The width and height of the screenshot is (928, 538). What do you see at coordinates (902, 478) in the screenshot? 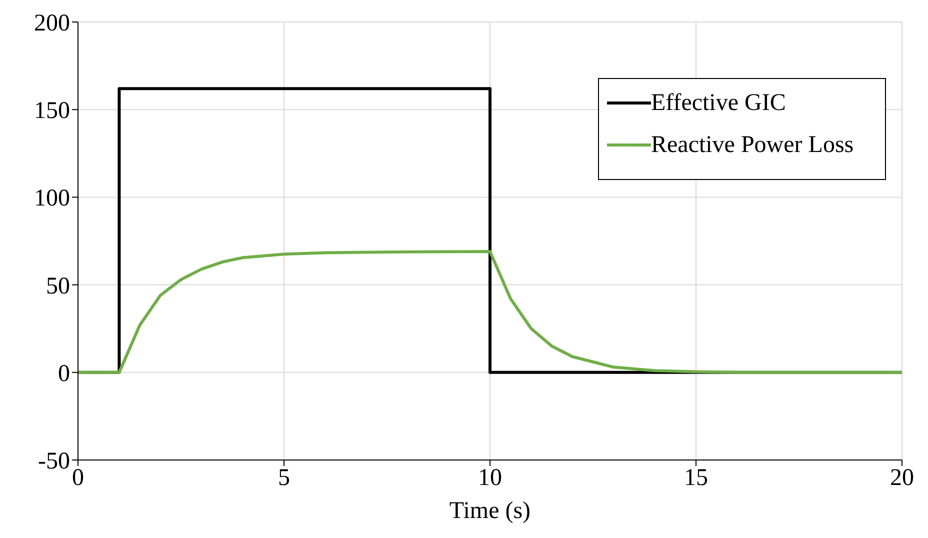
I see `x-tick-label: 20` at bounding box center [902, 478].